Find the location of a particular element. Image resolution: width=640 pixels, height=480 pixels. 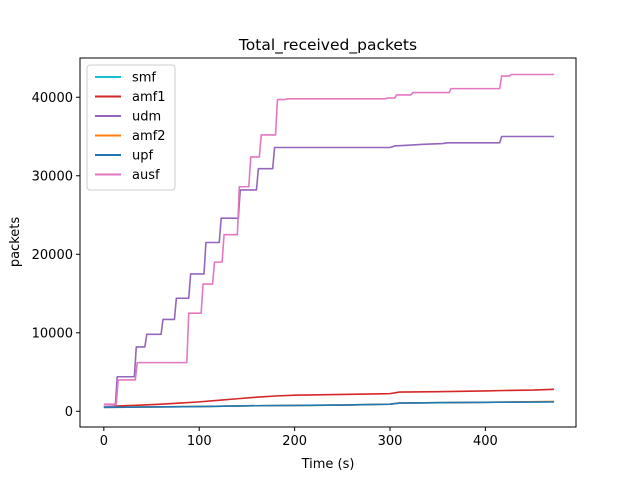

series-line-upf is located at coordinates (329, 405).